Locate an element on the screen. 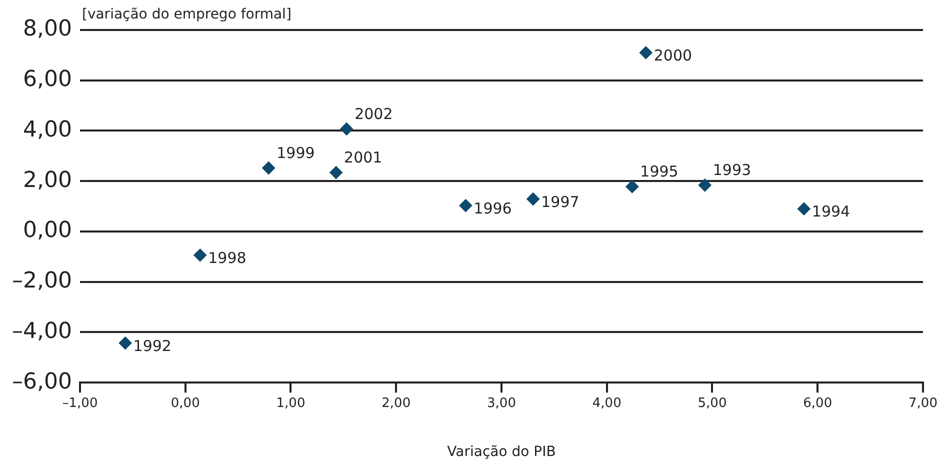 This screenshot has height=469, width=941. annotation: 1998 is located at coordinates (227, 258).